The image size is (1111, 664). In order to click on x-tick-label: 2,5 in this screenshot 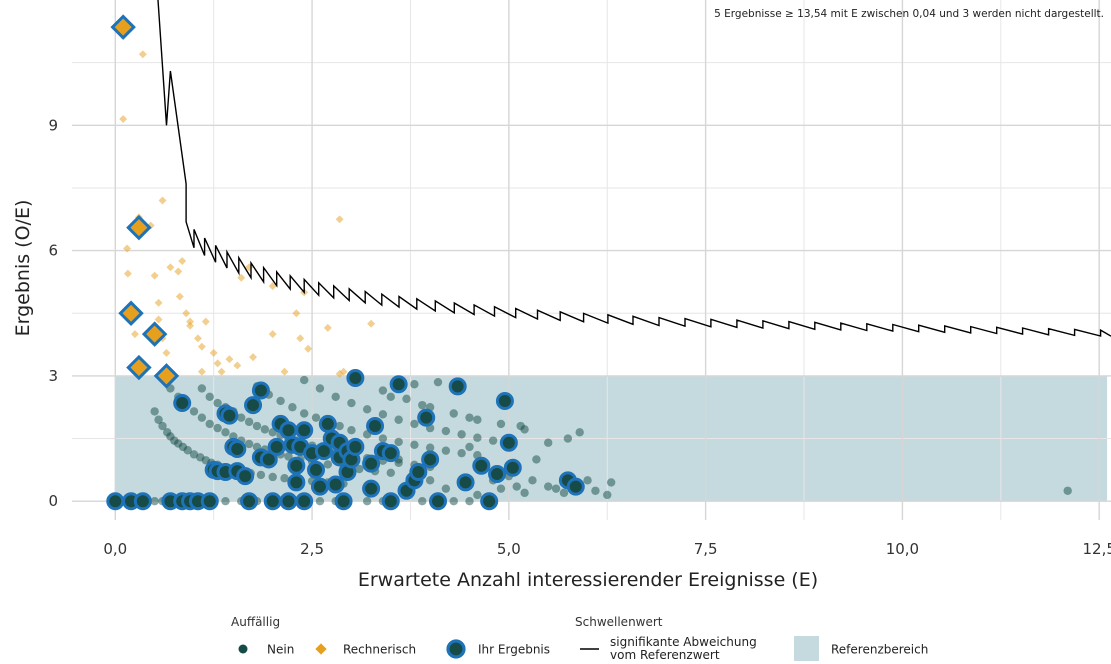, I will do `click(312, 549)`.